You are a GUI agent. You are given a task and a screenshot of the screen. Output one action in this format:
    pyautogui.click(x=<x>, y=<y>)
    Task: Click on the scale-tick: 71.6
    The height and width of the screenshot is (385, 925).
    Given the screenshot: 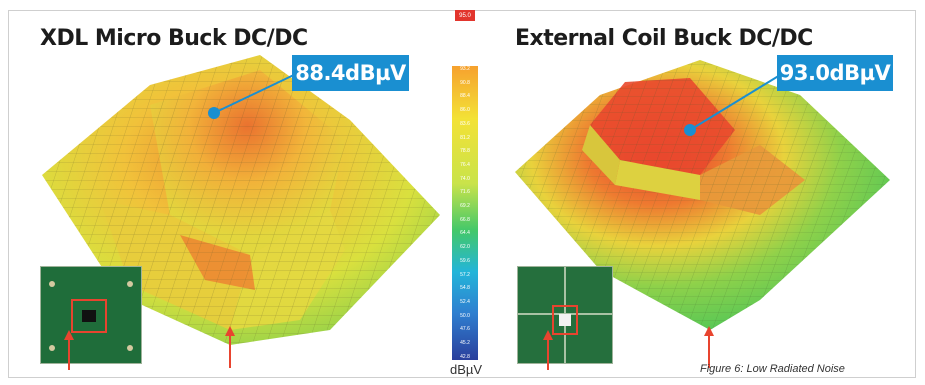 What is the action you would take?
    pyautogui.click(x=465, y=192)
    